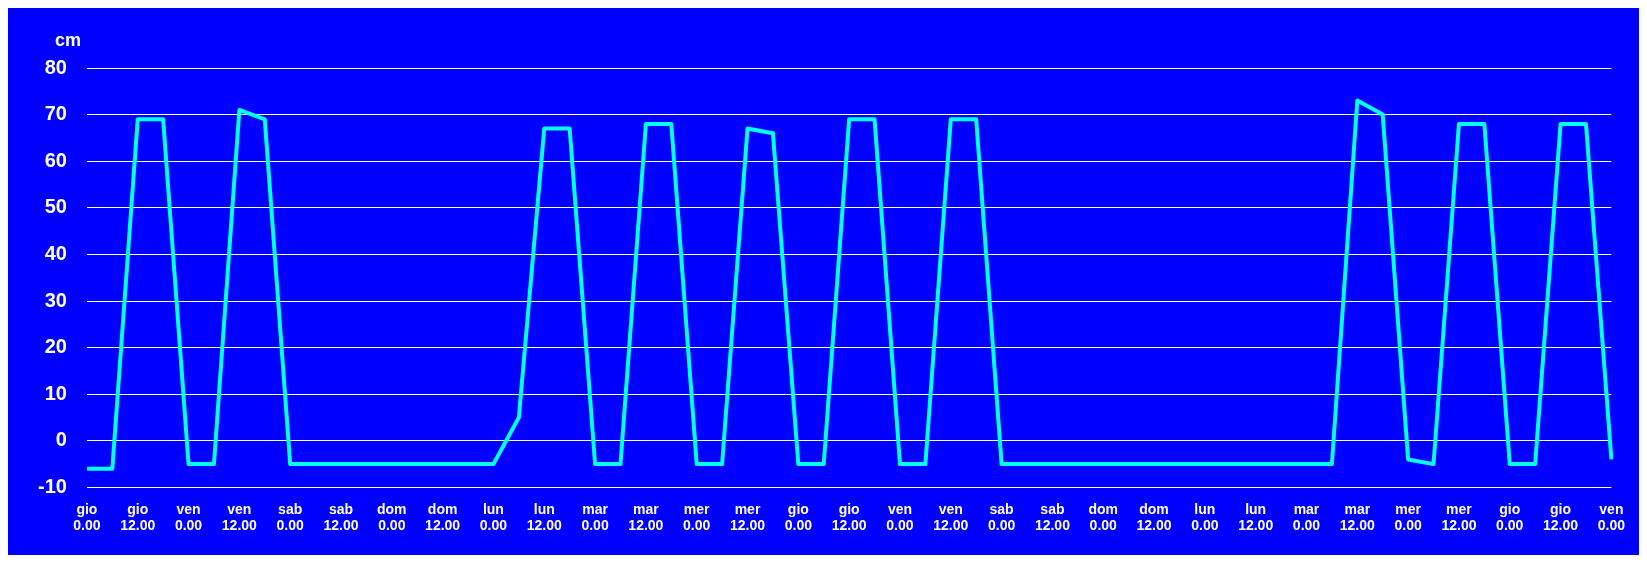  I want to click on y-tick-label: 10, so click(55, 392).